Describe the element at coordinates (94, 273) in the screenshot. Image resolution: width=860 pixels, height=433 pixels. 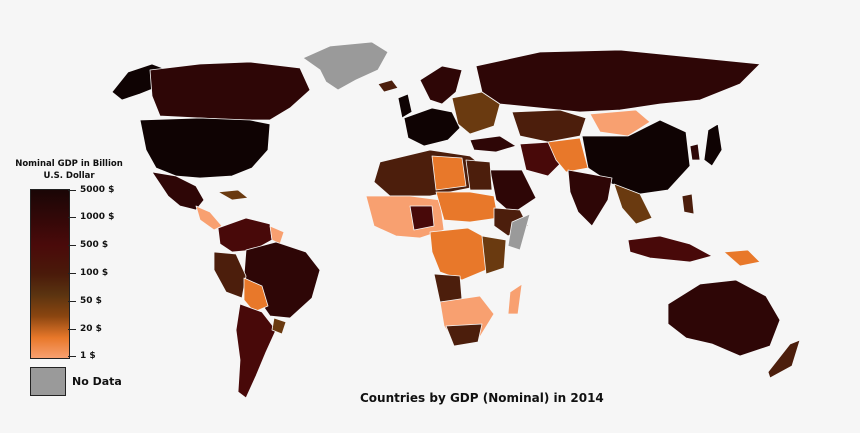
I see `legend-label-100: 100 $` at that location.